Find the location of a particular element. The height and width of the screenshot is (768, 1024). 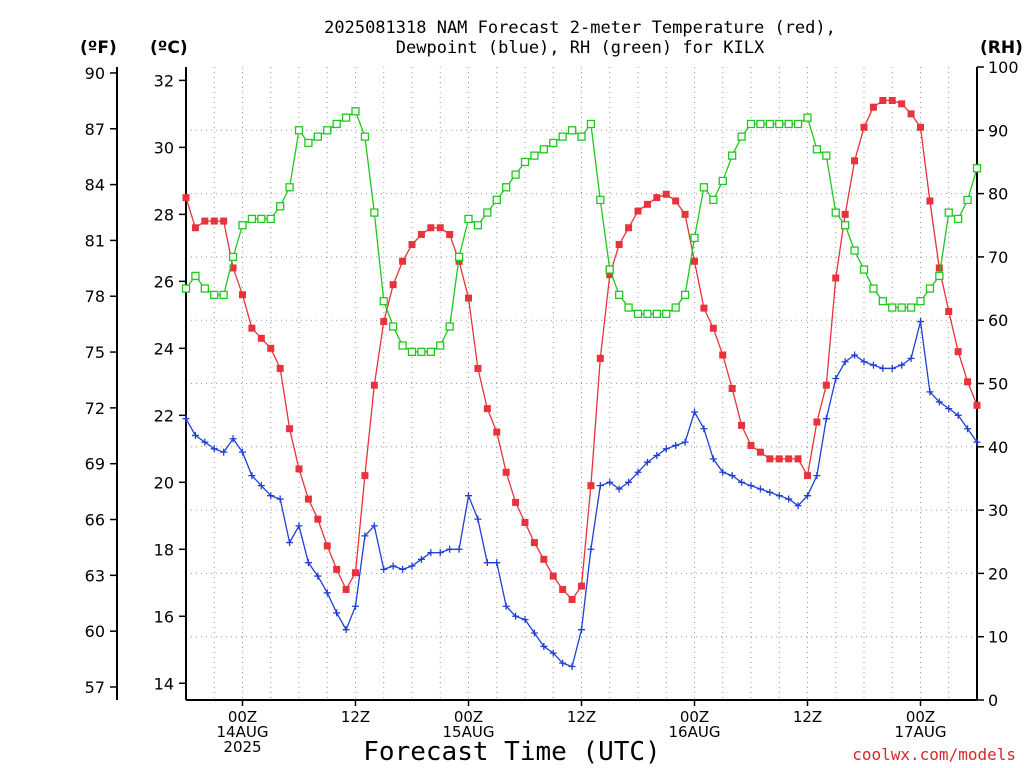

x-tick-label: 00Z is located at coordinates (242, 717).